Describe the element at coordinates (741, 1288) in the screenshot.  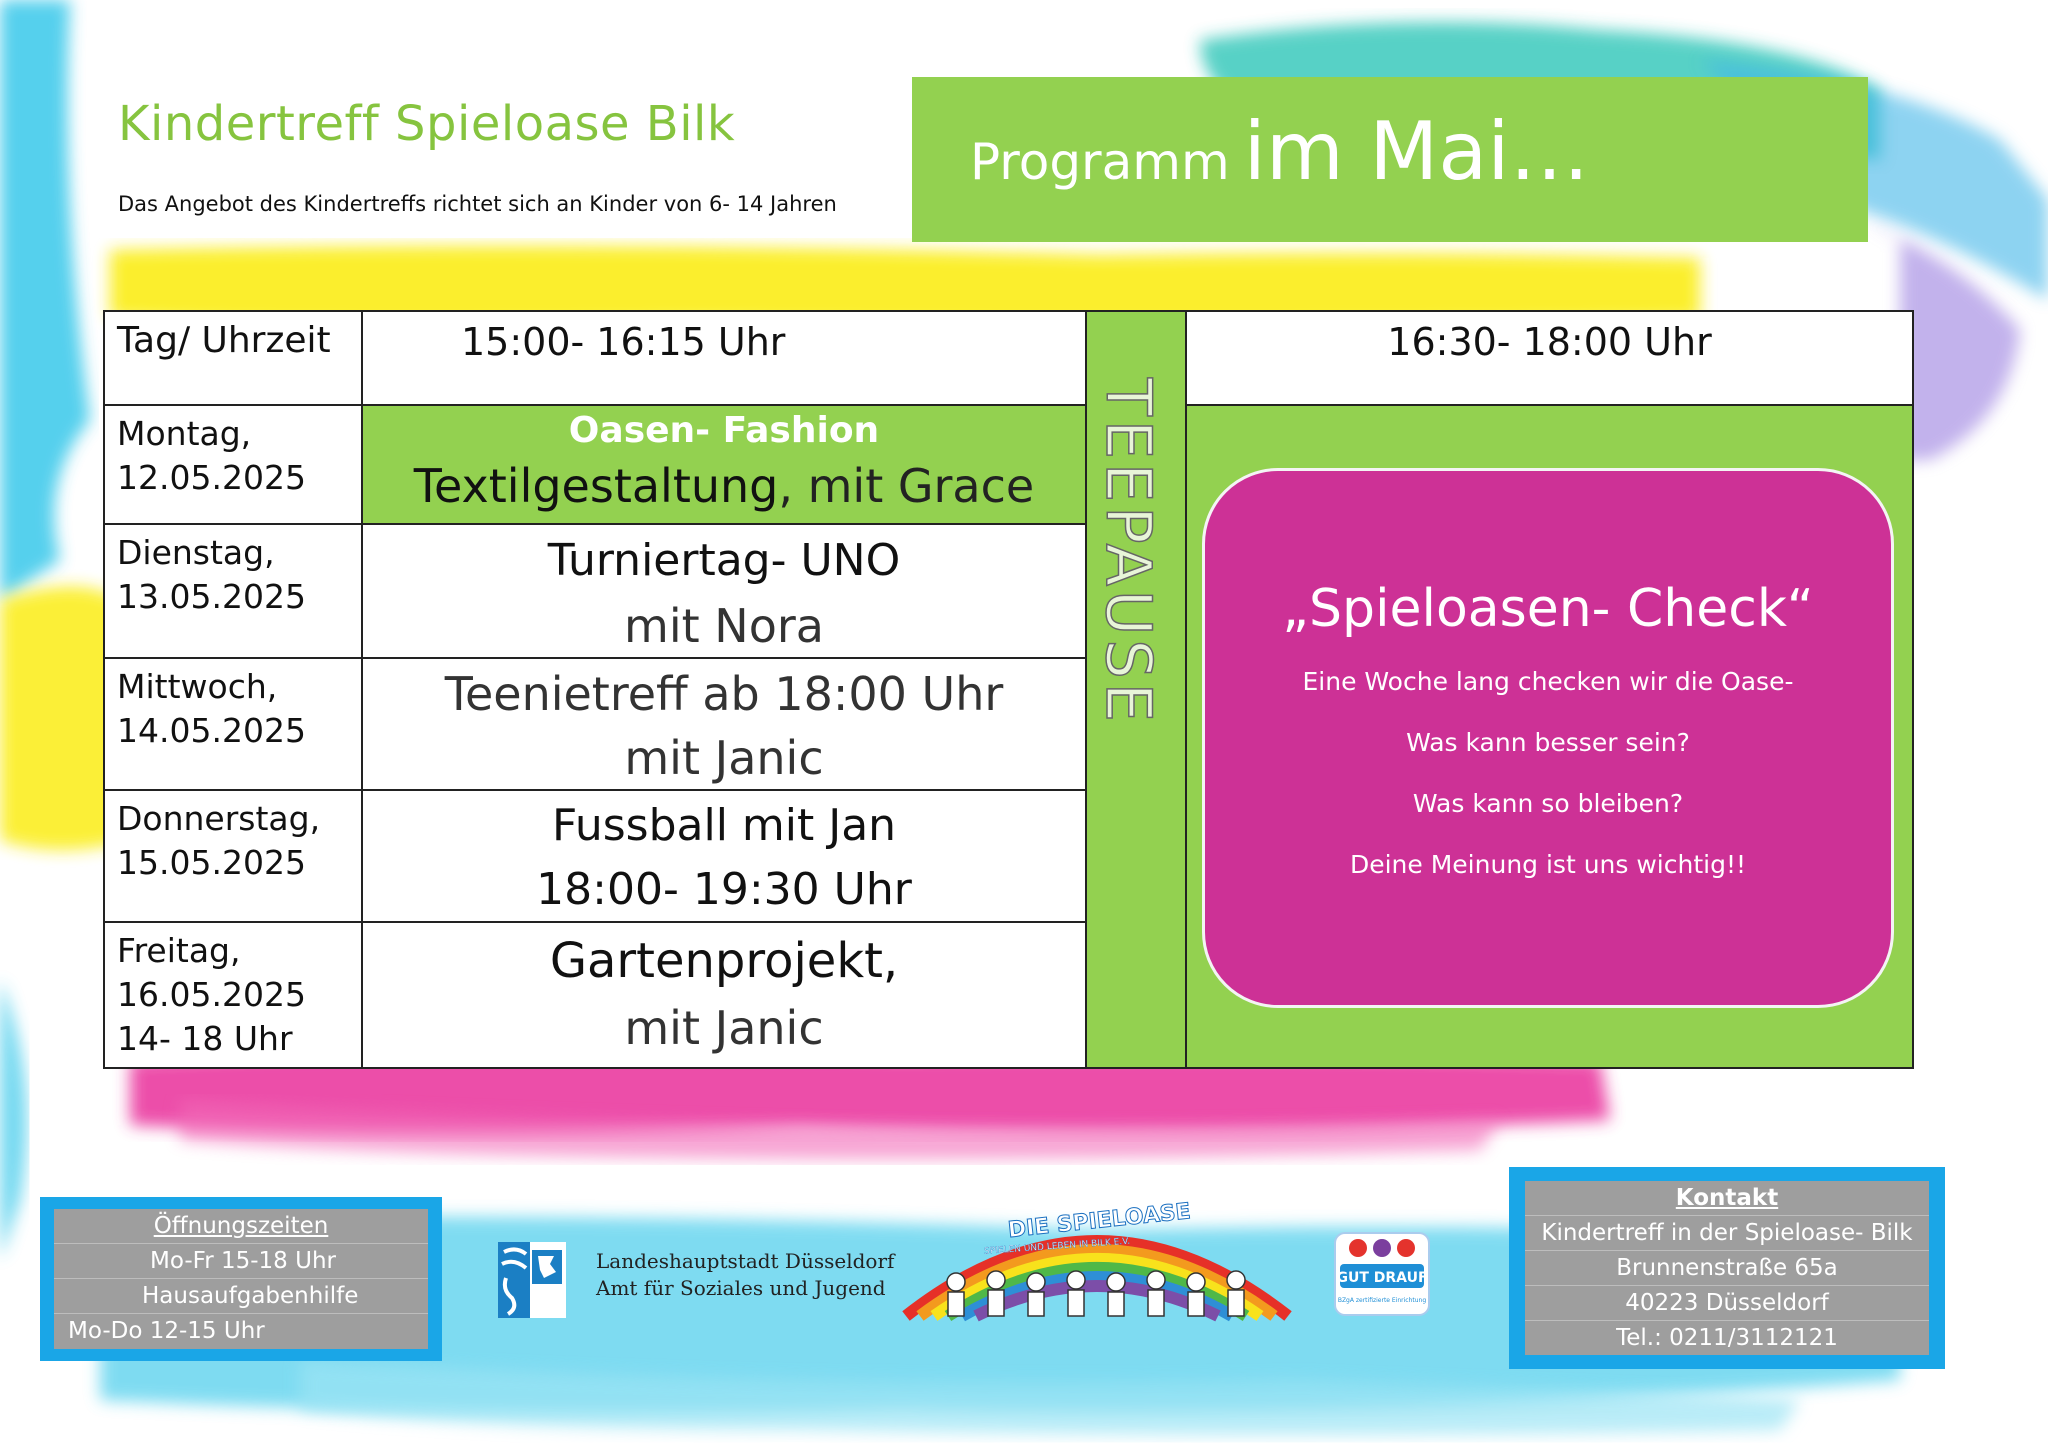
I see `office-name: Amt für Soziales und Jugend` at that location.